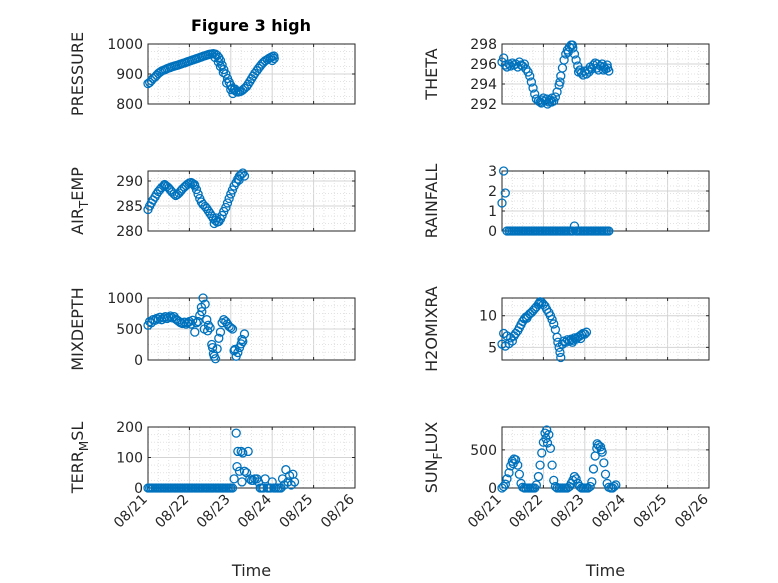 This screenshot has height=583, width=778. I want to click on y-axis-title: RAINFALL, so click(431, 201).